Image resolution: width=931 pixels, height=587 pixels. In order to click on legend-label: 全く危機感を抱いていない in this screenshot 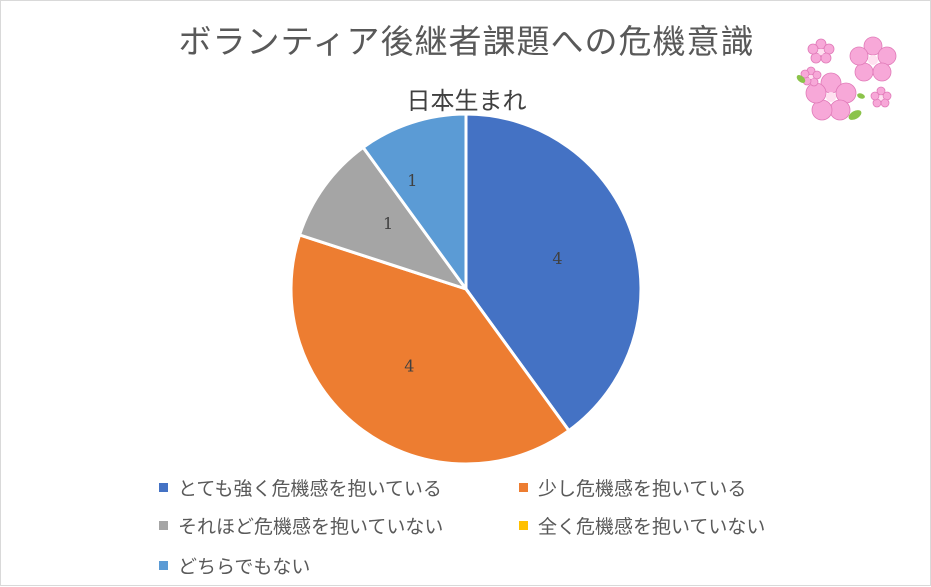, I will do `click(652, 527)`.